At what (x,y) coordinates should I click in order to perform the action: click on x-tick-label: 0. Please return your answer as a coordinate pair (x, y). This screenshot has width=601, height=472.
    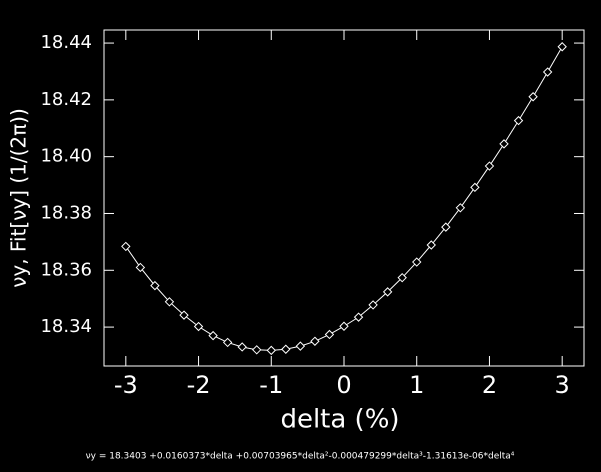
    Looking at the image, I should click on (343, 385).